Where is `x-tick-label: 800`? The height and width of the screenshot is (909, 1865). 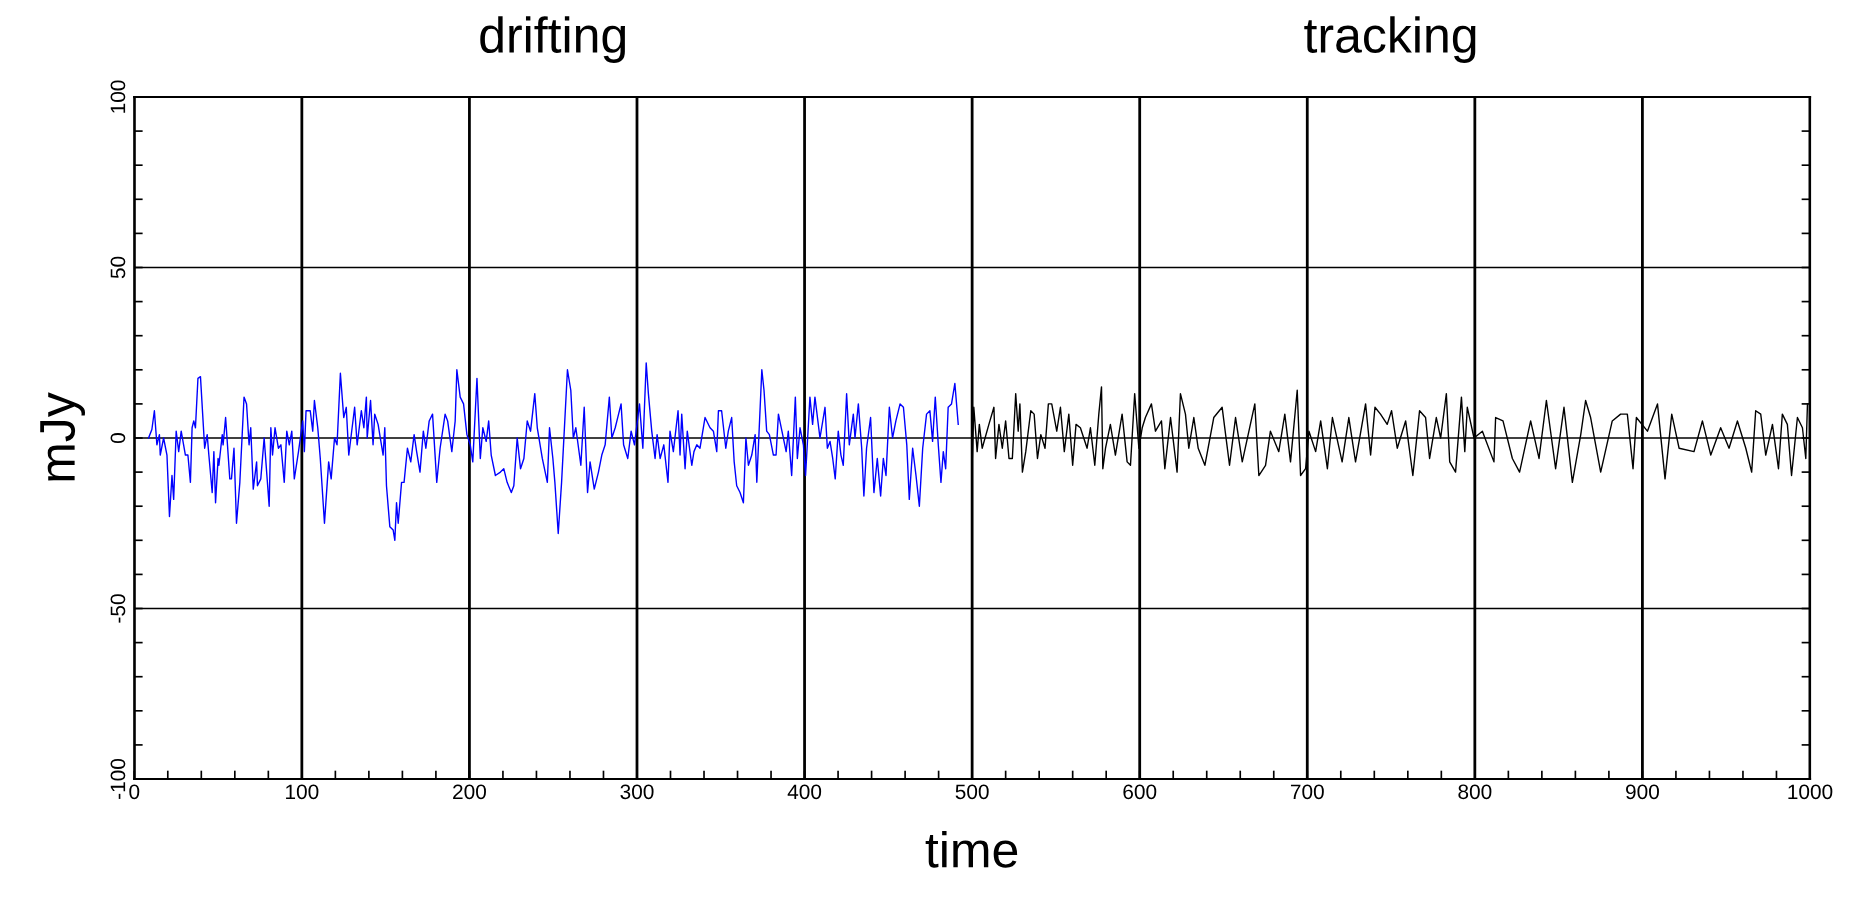 x-tick-label: 800 is located at coordinates (1475, 792).